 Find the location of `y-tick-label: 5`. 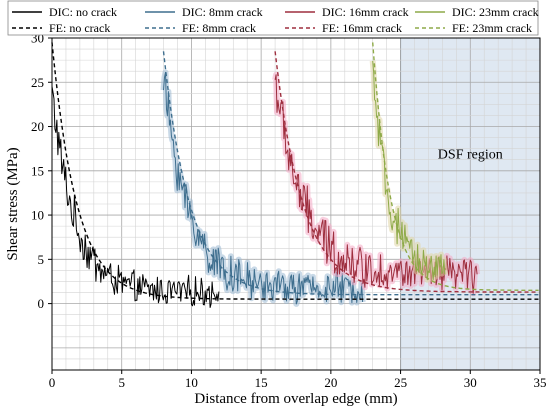

y-tick-label: 5 is located at coordinates (41, 259).